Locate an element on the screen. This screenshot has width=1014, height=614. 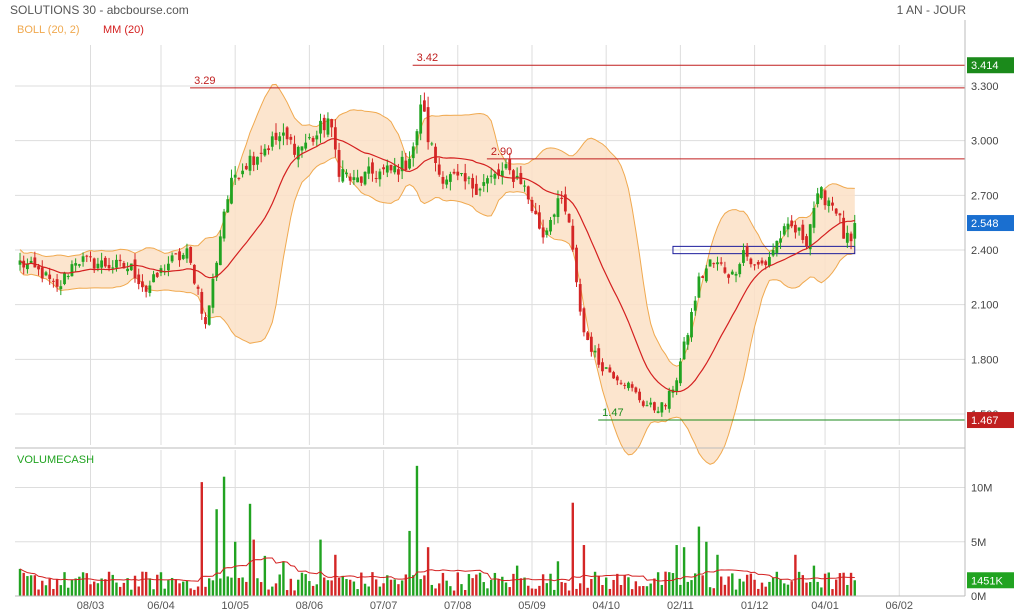
time-tick-label: 07/08 is located at coordinates (458, 606).